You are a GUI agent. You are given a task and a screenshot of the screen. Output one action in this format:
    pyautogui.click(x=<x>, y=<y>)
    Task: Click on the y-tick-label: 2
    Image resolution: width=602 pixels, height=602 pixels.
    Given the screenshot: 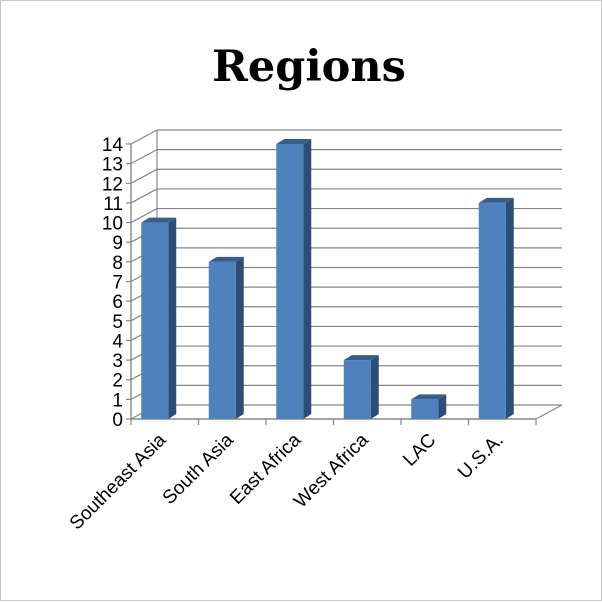 What is the action you would take?
    pyautogui.click(x=117, y=381)
    